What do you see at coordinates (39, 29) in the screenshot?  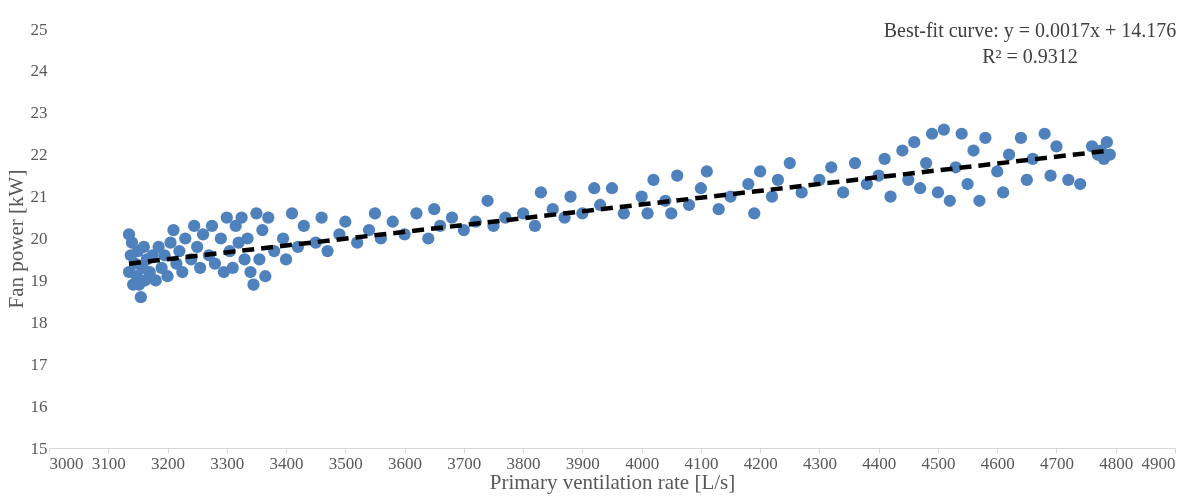 I see `y-tick-label: 25` at bounding box center [39, 29].